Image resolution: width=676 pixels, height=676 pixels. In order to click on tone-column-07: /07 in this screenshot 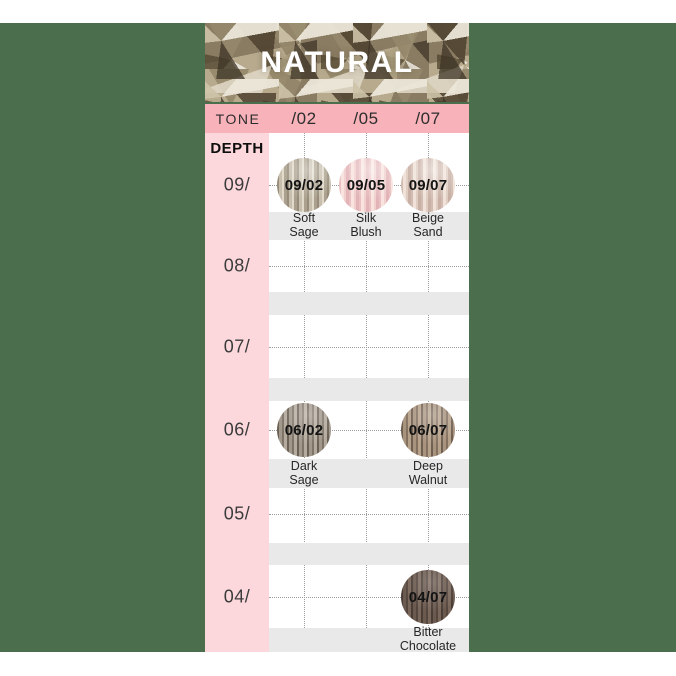, I will do `click(428, 118)`.